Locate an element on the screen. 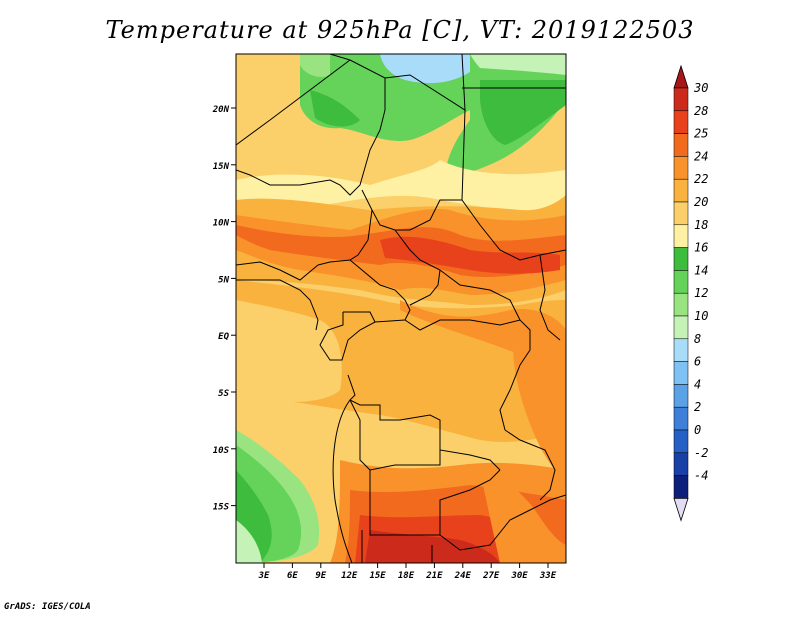 The width and height of the screenshot is (800, 618). colorbar-level-label: 2 is located at coordinates (697, 407).